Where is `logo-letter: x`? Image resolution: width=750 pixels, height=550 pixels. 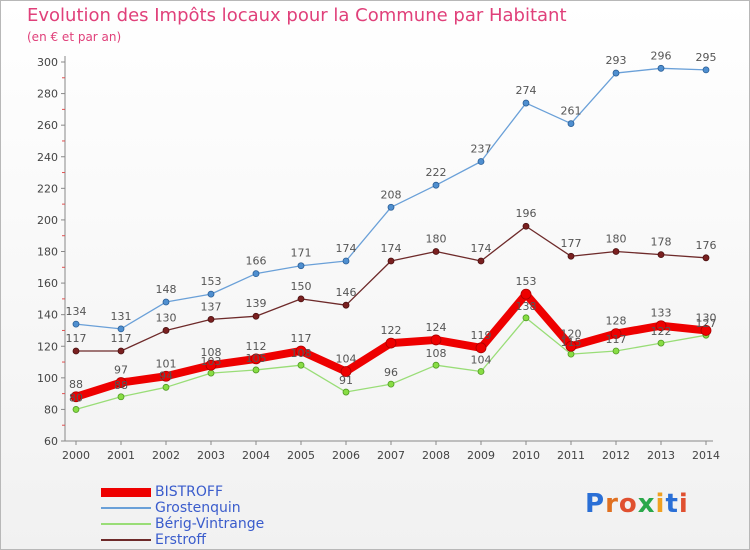
logo-letter: x is located at coordinates (646, 504).